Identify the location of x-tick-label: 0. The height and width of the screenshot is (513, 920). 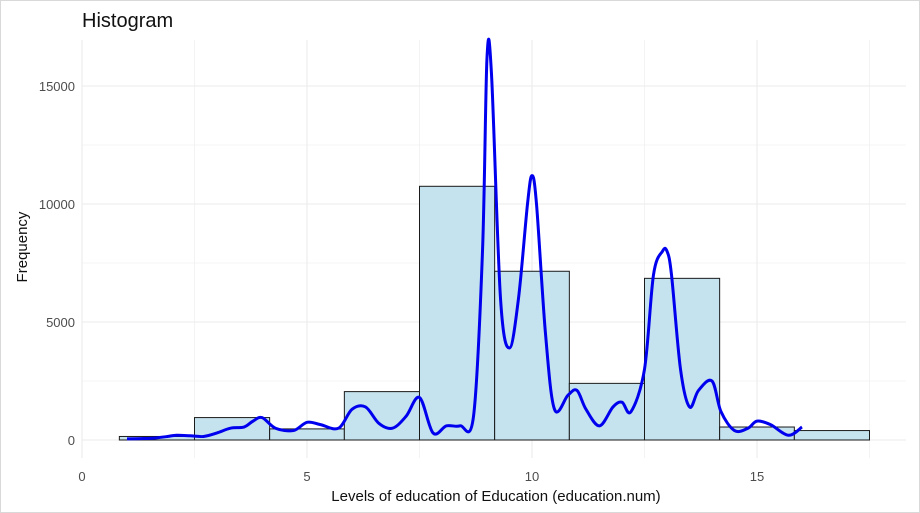
(81, 476).